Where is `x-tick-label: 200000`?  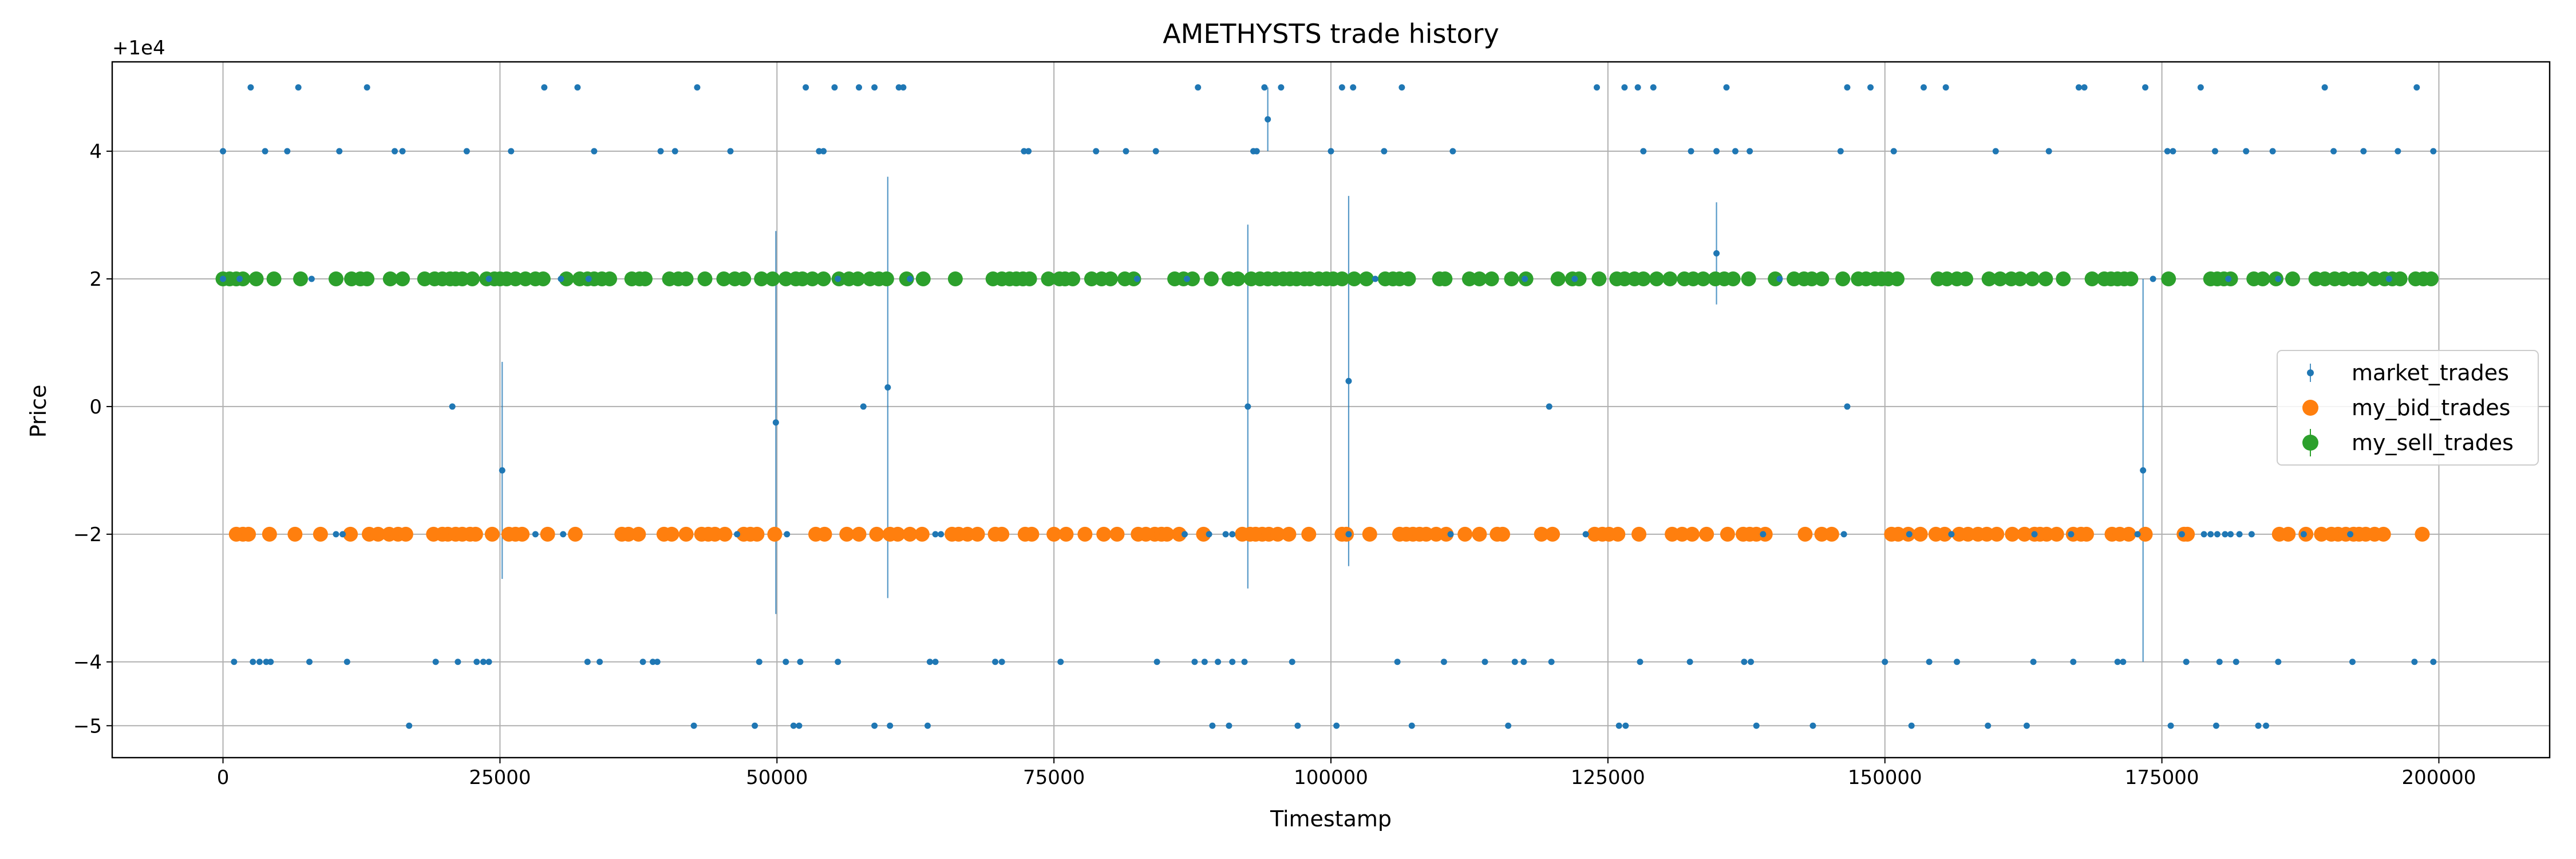
x-tick-label: 200000 is located at coordinates (2439, 777).